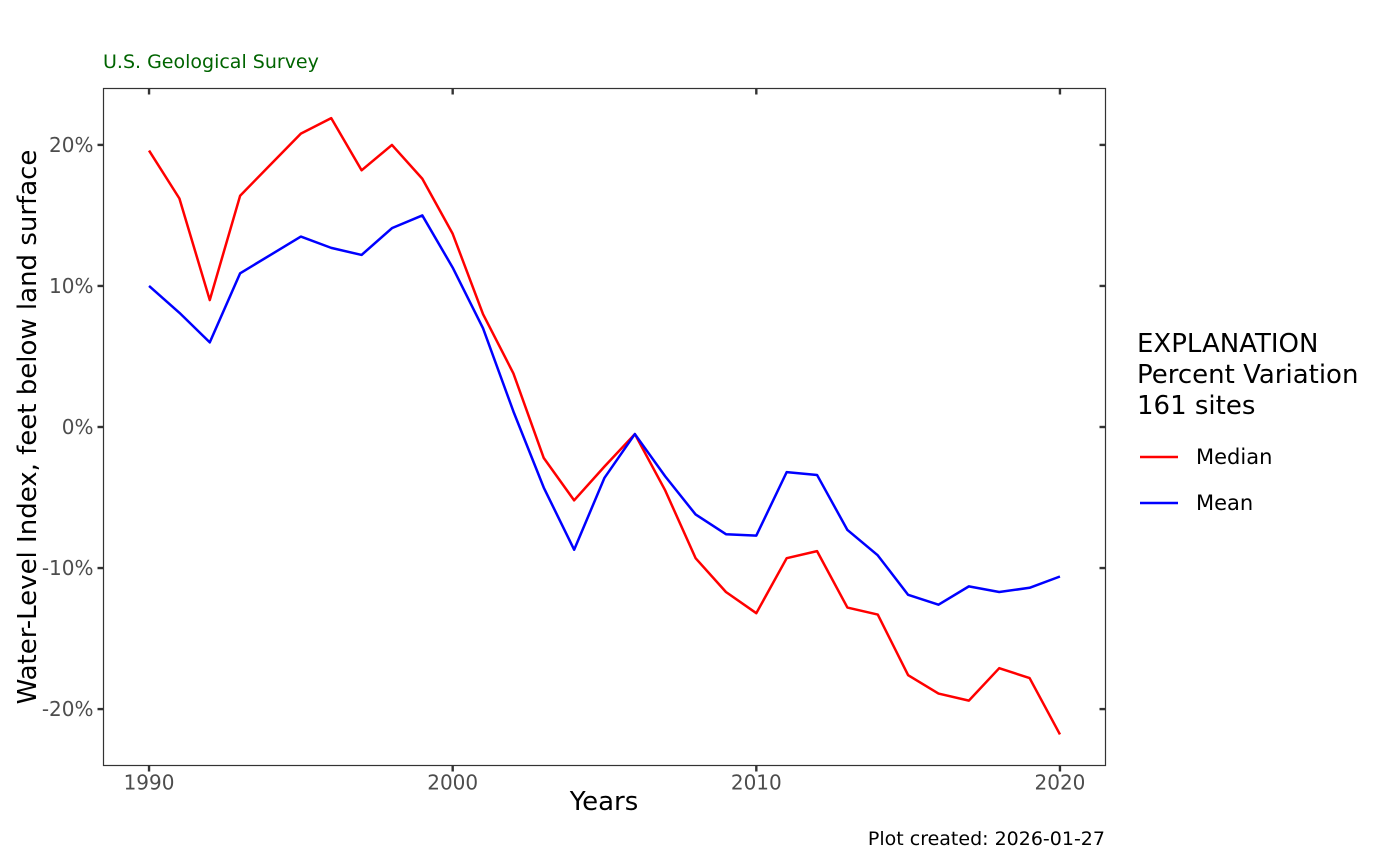 This screenshot has height=866, width=1400. I want to click on legend-title-line-1: EXPLANATION, so click(1227, 344).